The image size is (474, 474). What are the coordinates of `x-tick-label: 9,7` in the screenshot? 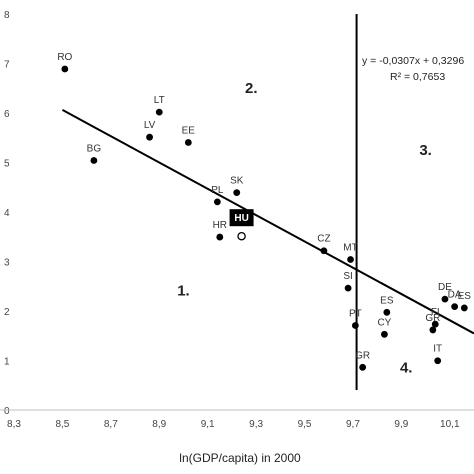 It's located at (353, 424).